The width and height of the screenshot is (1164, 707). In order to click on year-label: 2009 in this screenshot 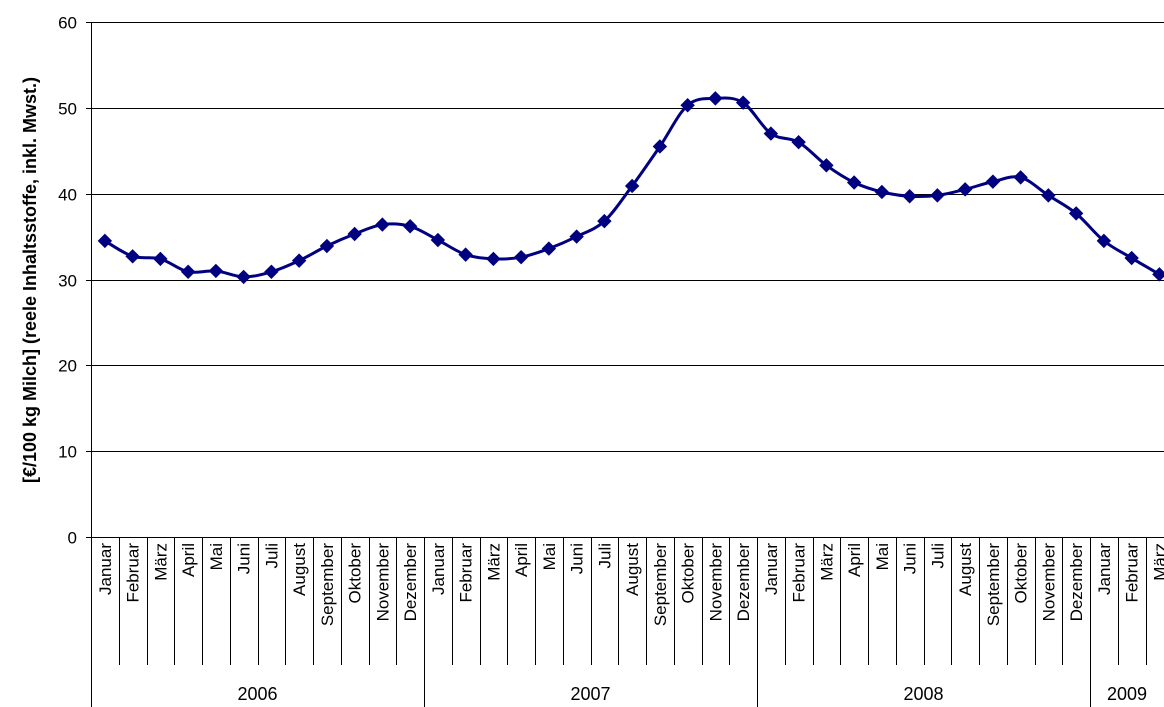, I will do `click(1127, 694)`.